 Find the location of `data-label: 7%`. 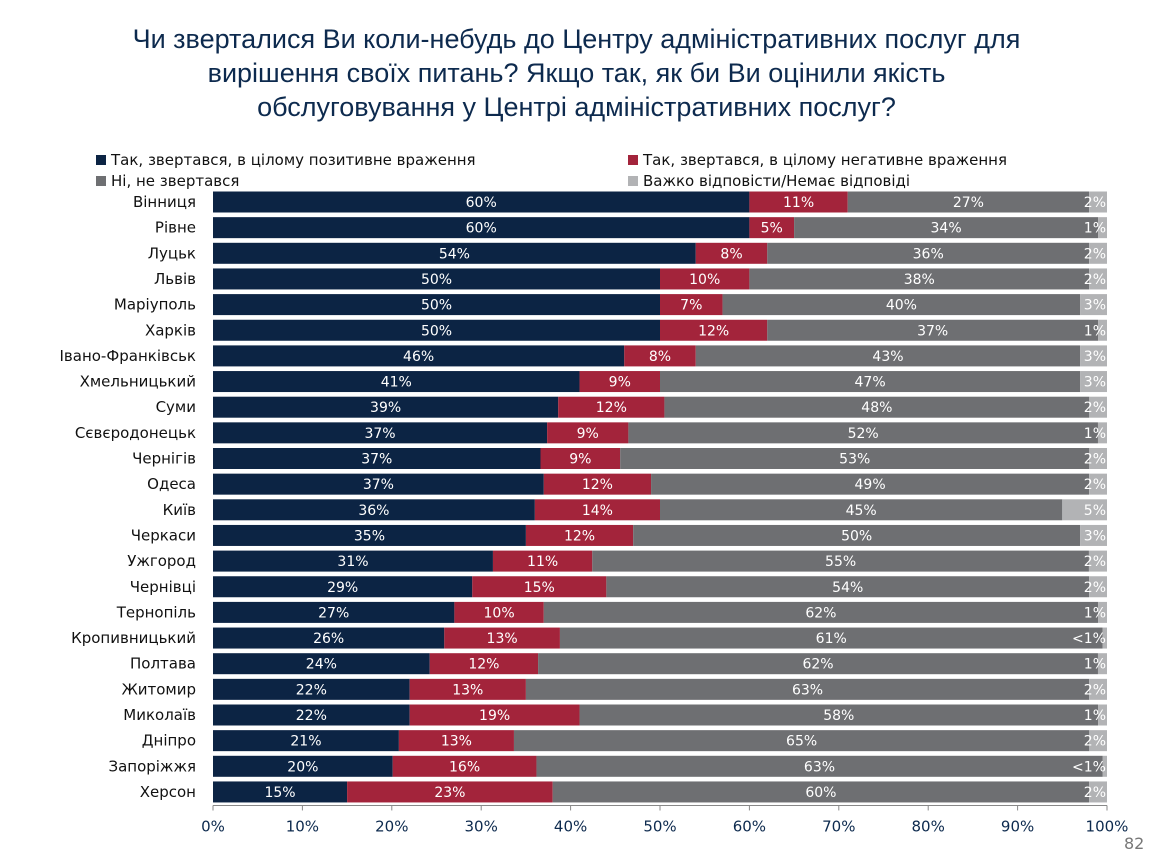

data-label: 7% is located at coordinates (691, 306).